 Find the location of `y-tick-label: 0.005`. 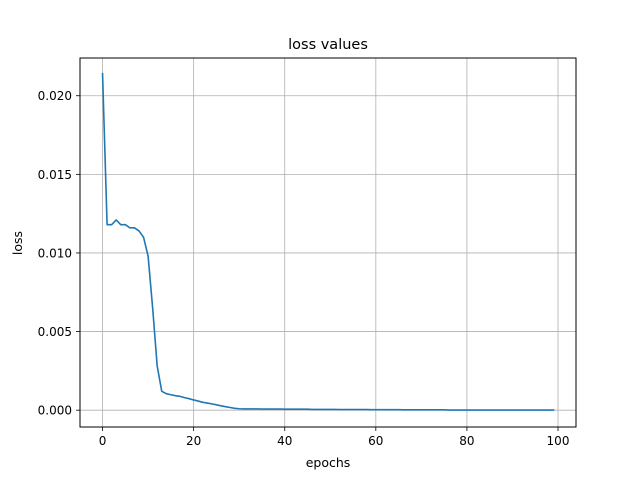

y-tick-label: 0.005 is located at coordinates (55, 332).